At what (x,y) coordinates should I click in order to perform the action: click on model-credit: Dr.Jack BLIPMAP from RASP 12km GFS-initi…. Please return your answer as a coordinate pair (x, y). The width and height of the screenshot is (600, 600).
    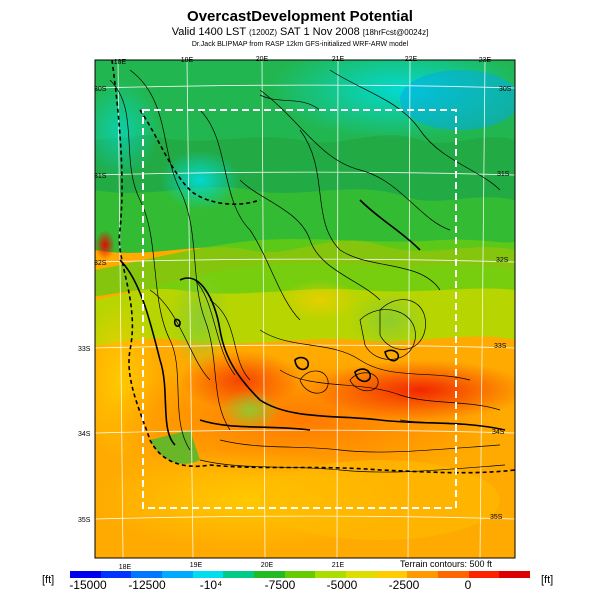
    Looking at the image, I should click on (300, 44).